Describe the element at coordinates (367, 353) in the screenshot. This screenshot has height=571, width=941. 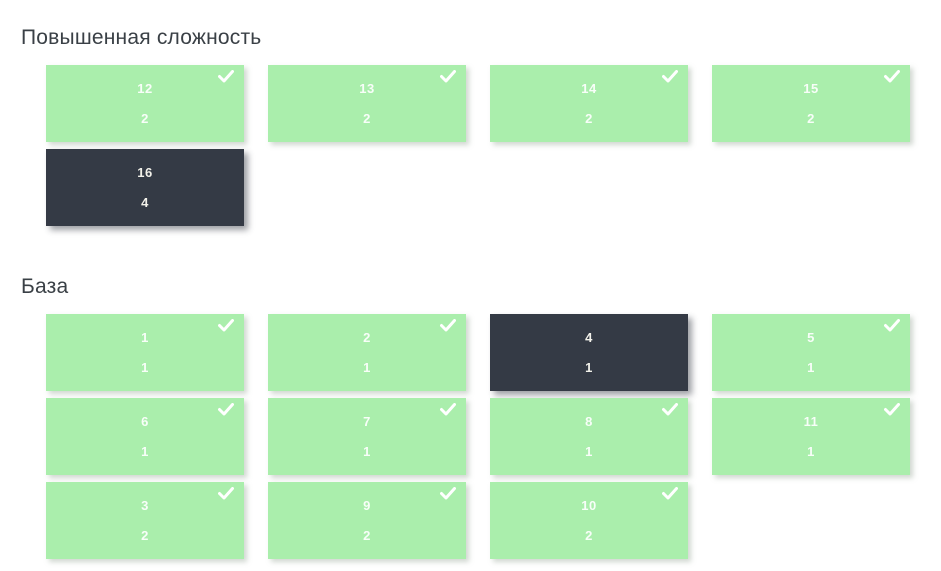
I see `task-card: 2 1` at that location.